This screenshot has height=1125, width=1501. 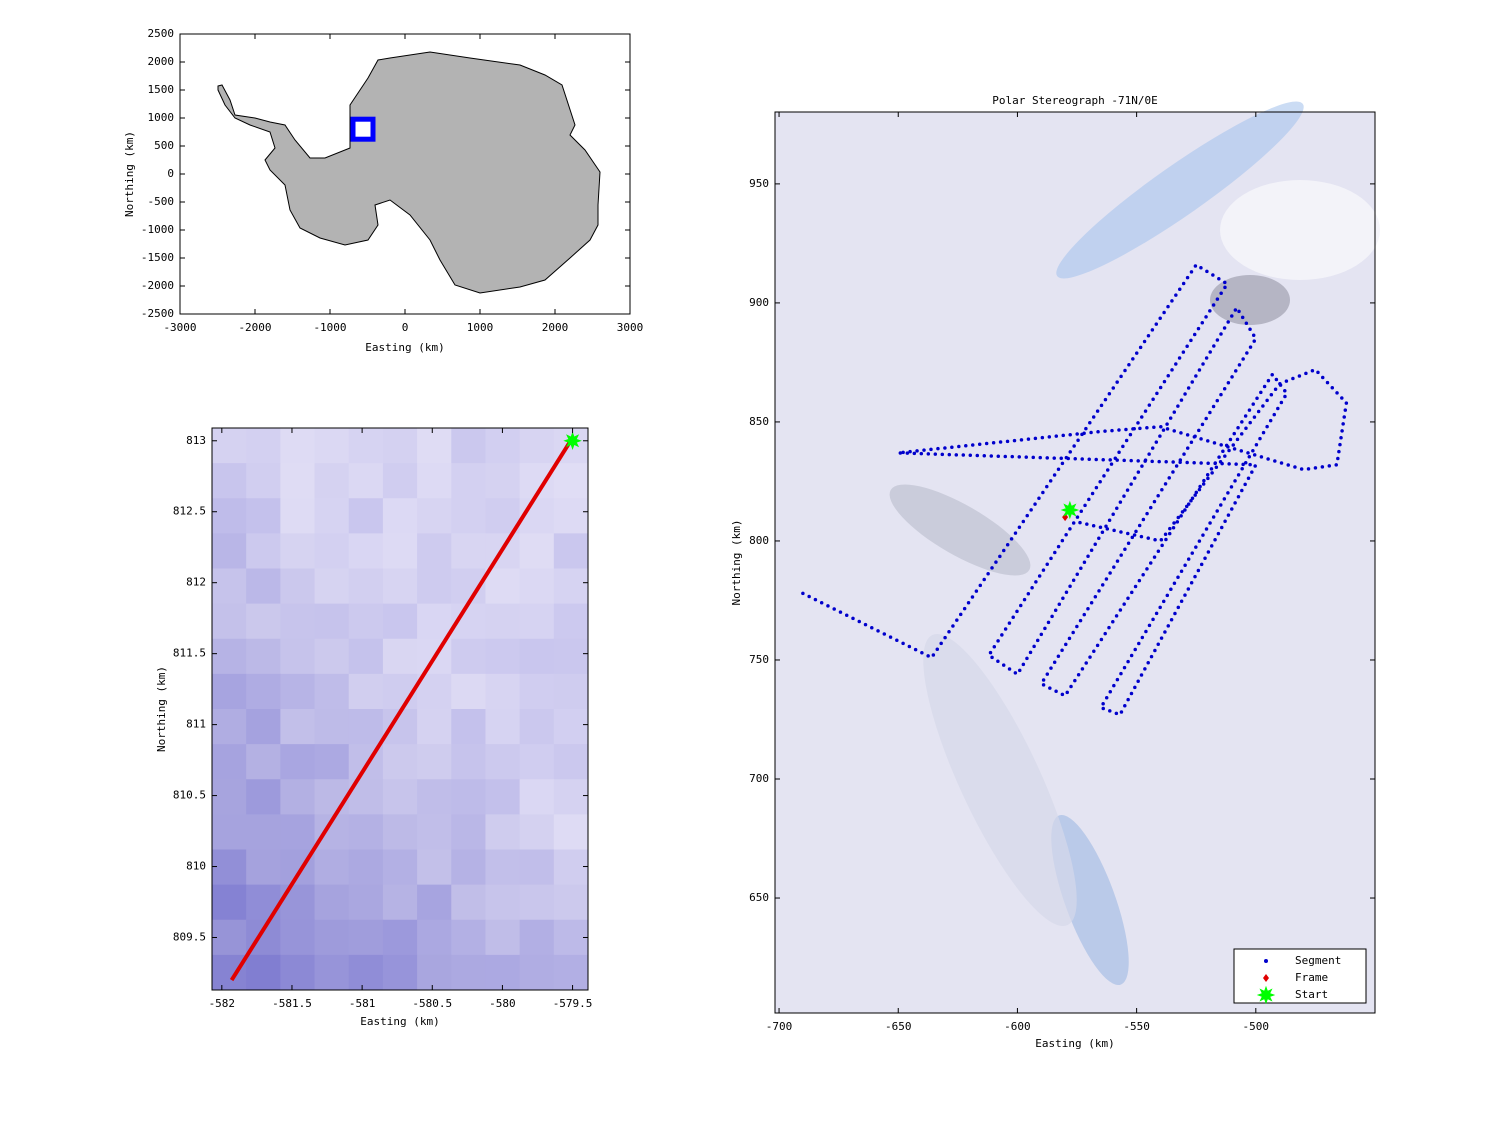 What do you see at coordinates (157, 313) in the screenshot?
I see `y-tick-label: -2500` at bounding box center [157, 313].